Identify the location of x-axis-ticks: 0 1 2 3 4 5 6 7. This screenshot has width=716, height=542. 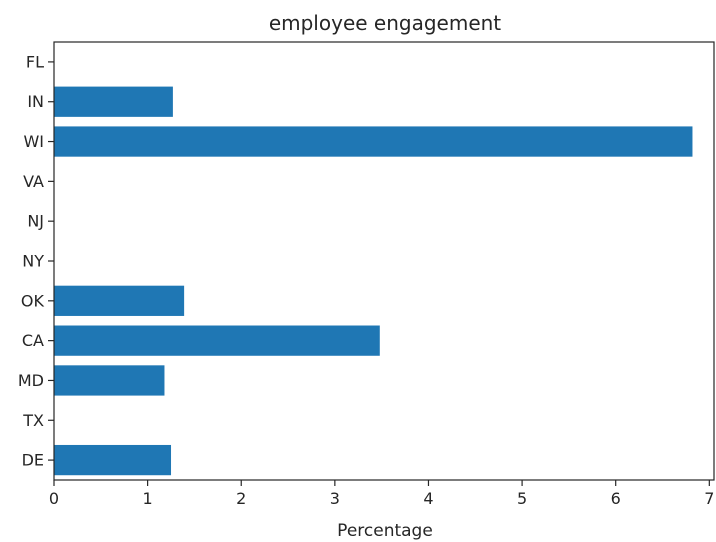
(381, 494).